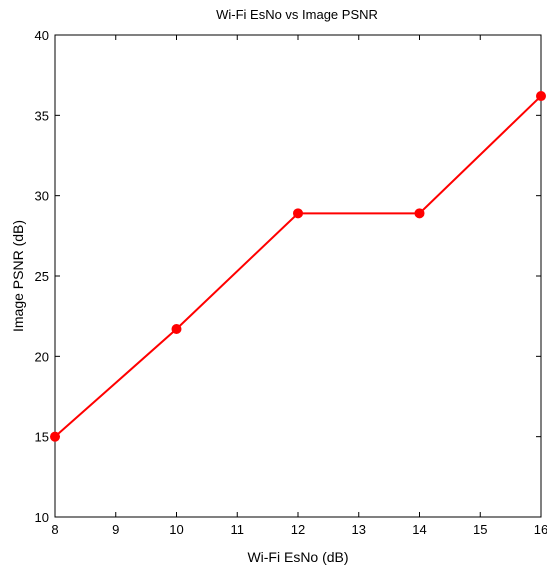 The image size is (547, 571). What do you see at coordinates (42, 517) in the screenshot?
I see `y-tick-label: 10` at bounding box center [42, 517].